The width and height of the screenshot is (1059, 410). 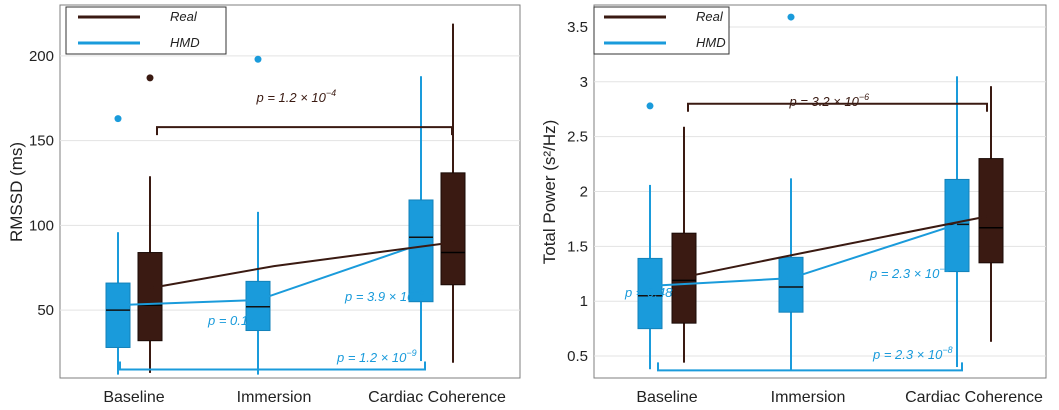 I want to click on legend-right: Real HMD, so click(x=661, y=30).